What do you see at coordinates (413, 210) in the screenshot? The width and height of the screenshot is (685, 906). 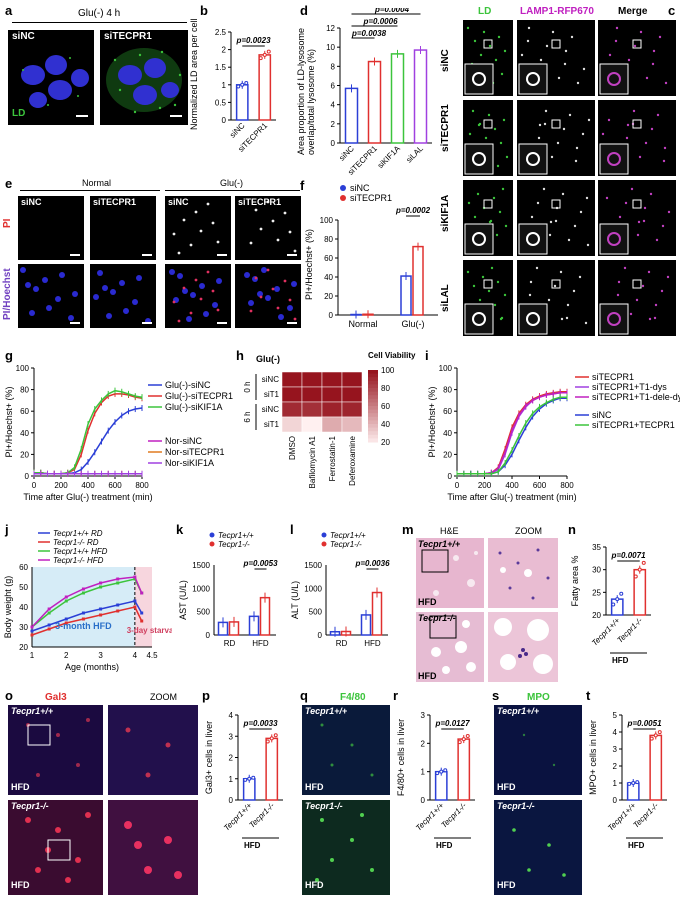 I see `pvalue-f: p=0.0002` at bounding box center [413, 210].